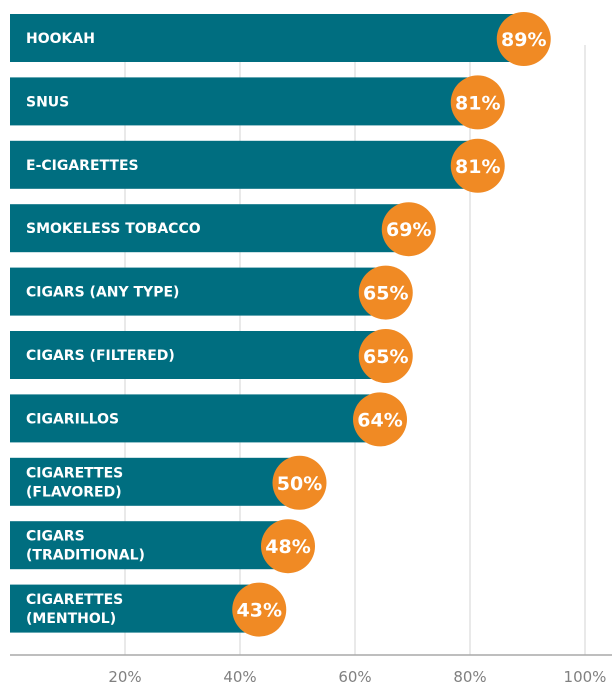  I want to click on x-tick-label: 20%, so click(124, 676).